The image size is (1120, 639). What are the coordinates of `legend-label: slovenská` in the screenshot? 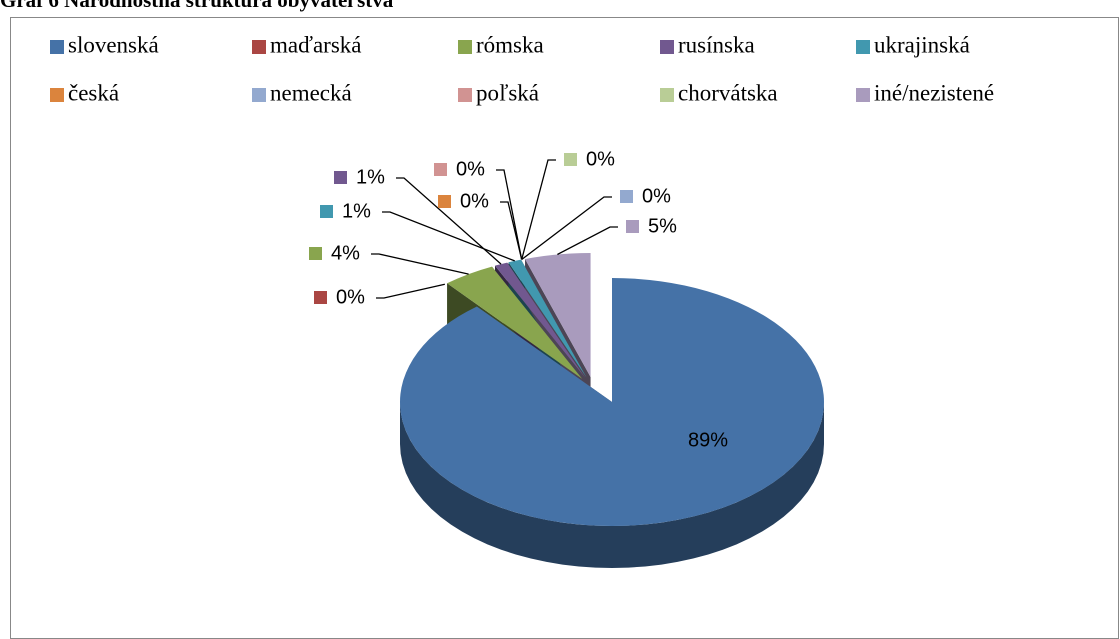 It's located at (113, 44).